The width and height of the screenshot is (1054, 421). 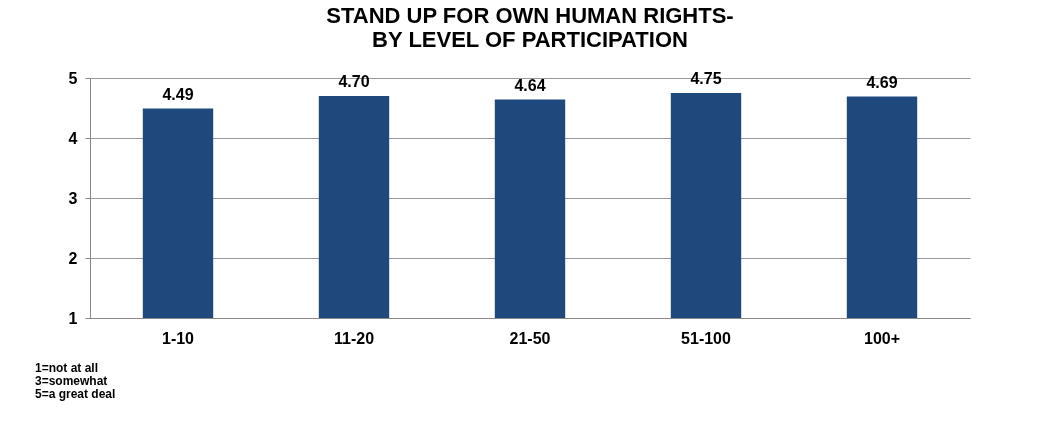 I want to click on text: 1=not at all, so click(x=67, y=367).